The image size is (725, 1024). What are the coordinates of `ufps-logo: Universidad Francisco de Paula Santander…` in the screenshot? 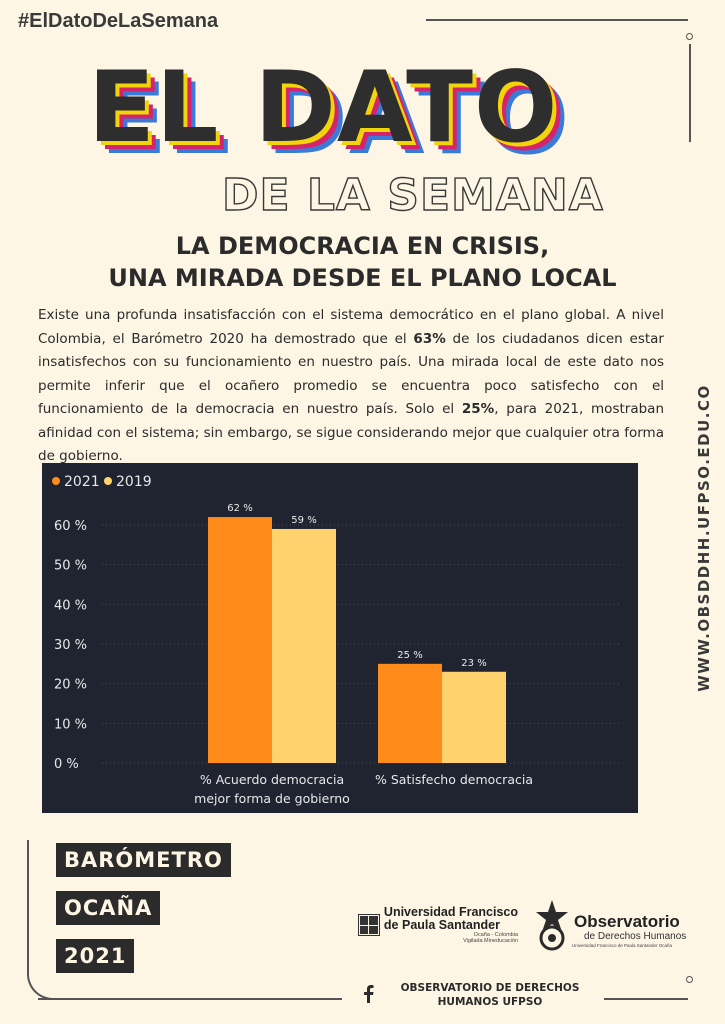 It's located at (438, 924).